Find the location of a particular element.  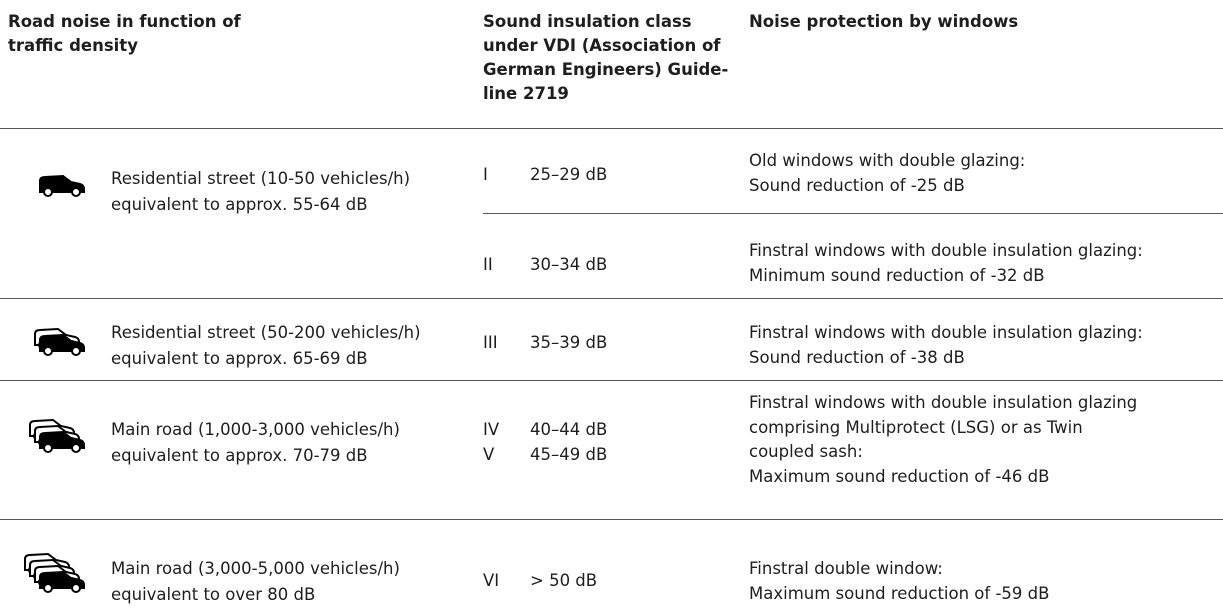

road-text: Main road (1,000-3,000 vehicles/h) is located at coordinates (255, 429).